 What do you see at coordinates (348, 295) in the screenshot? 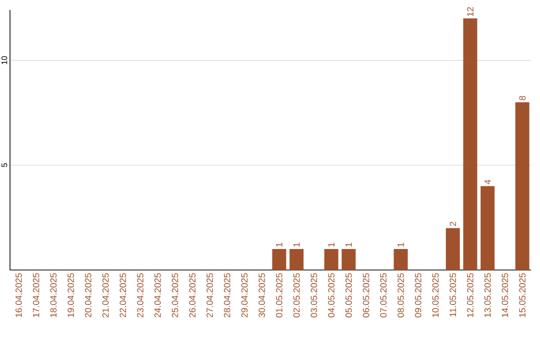
I see `x-tick-label: 05.05.2025` at bounding box center [348, 295].